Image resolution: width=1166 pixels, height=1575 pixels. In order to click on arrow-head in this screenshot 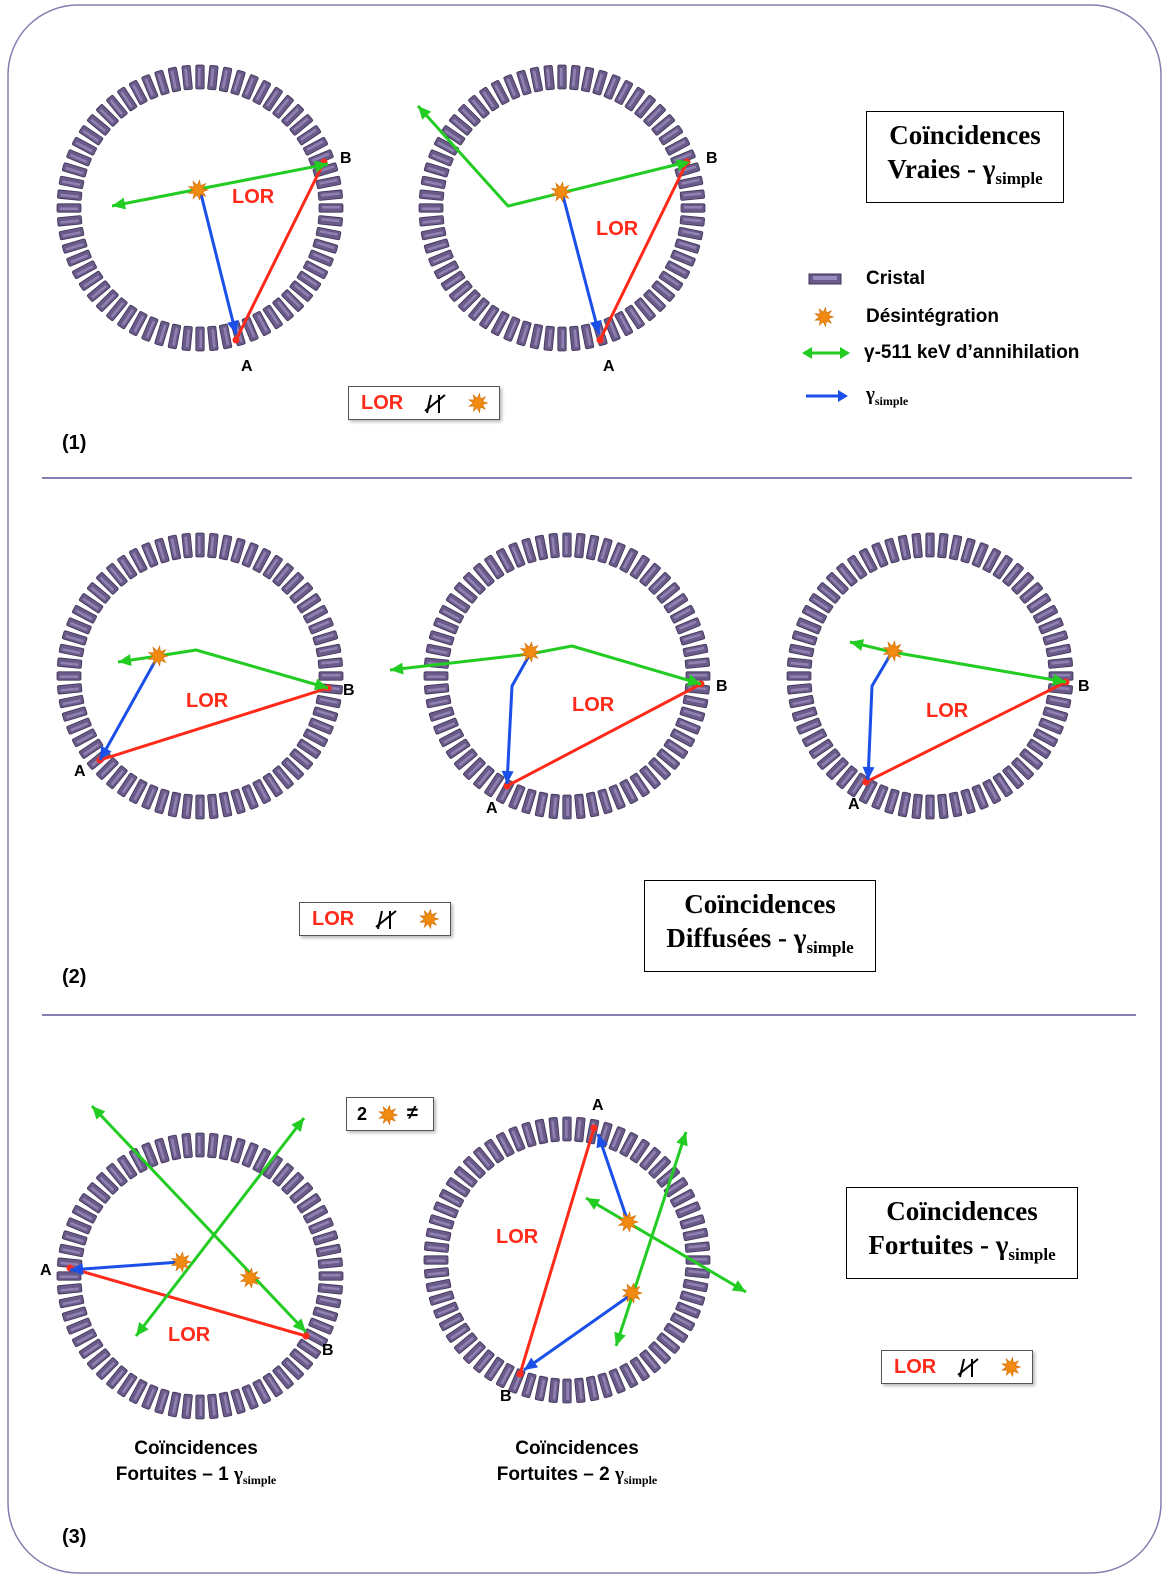, I will do `click(507, 777)`.